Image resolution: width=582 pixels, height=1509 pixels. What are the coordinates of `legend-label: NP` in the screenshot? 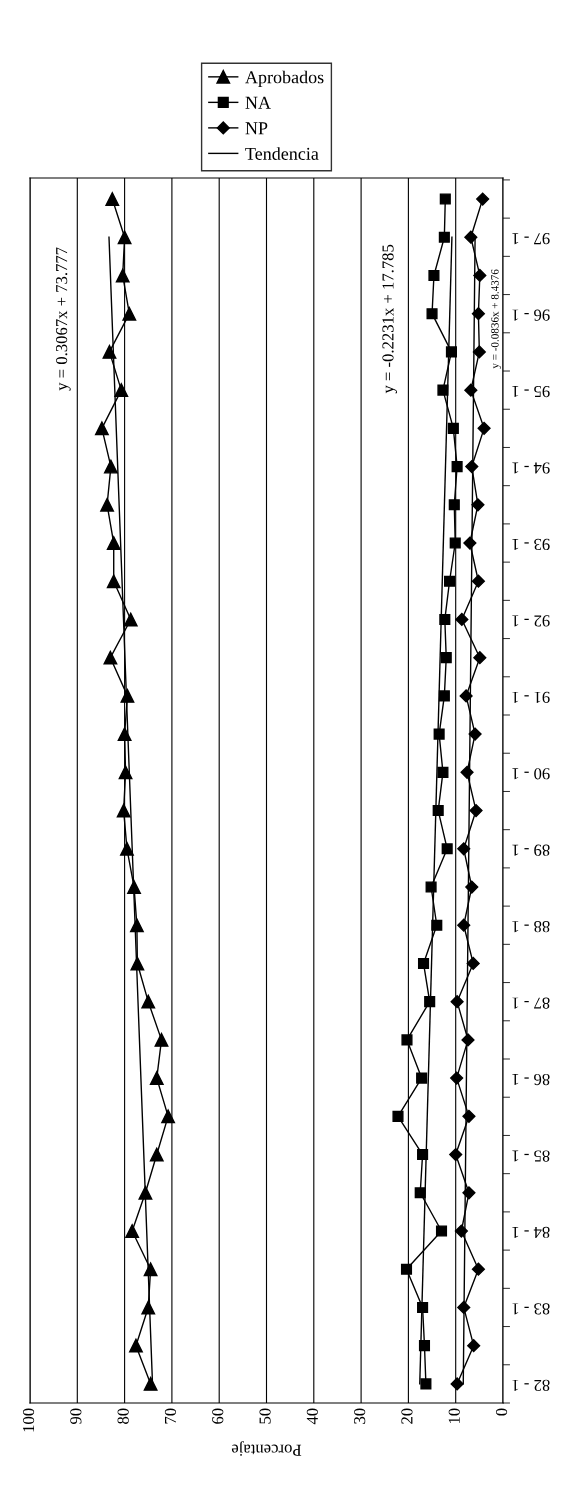 It's located at (256, 128).